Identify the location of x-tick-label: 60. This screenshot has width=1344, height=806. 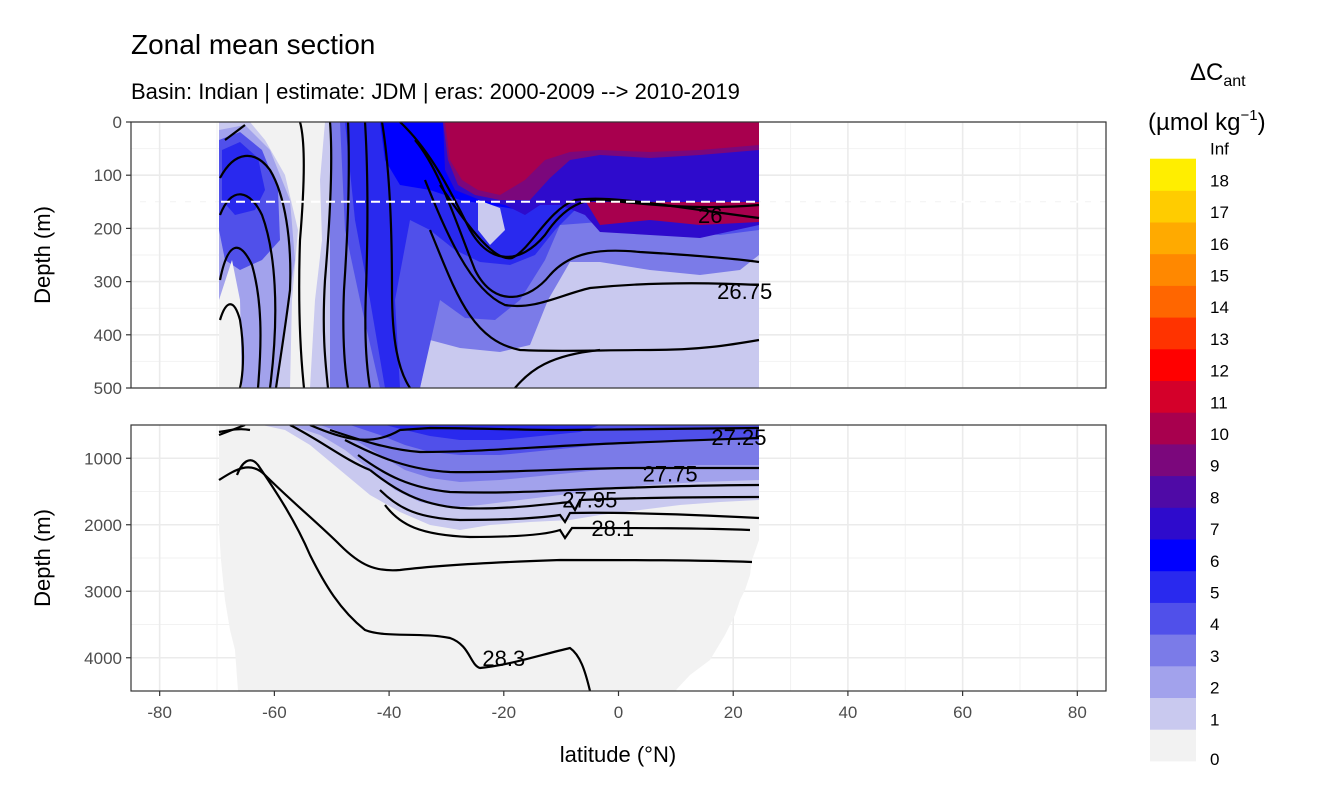
(962, 712).